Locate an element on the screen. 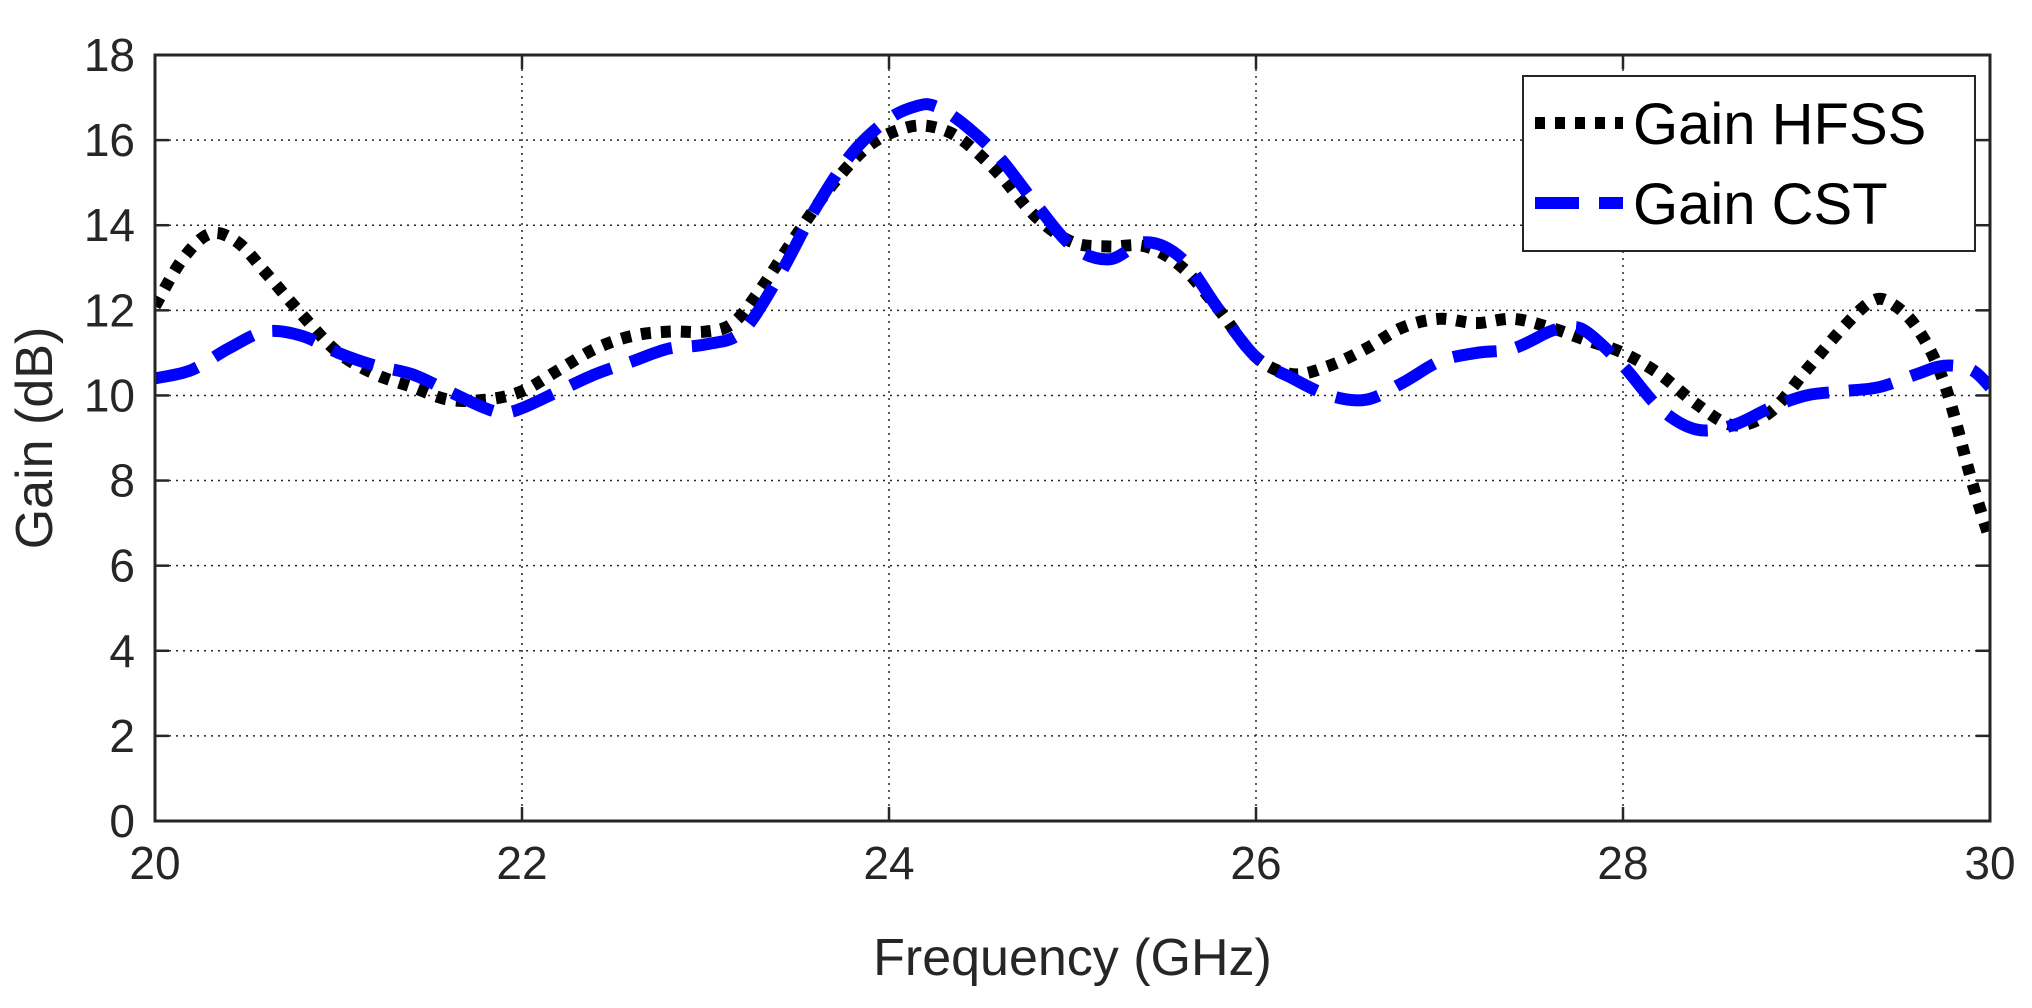 This screenshot has width=2032, height=1008. y-tick-label: 8 is located at coordinates (122, 481).